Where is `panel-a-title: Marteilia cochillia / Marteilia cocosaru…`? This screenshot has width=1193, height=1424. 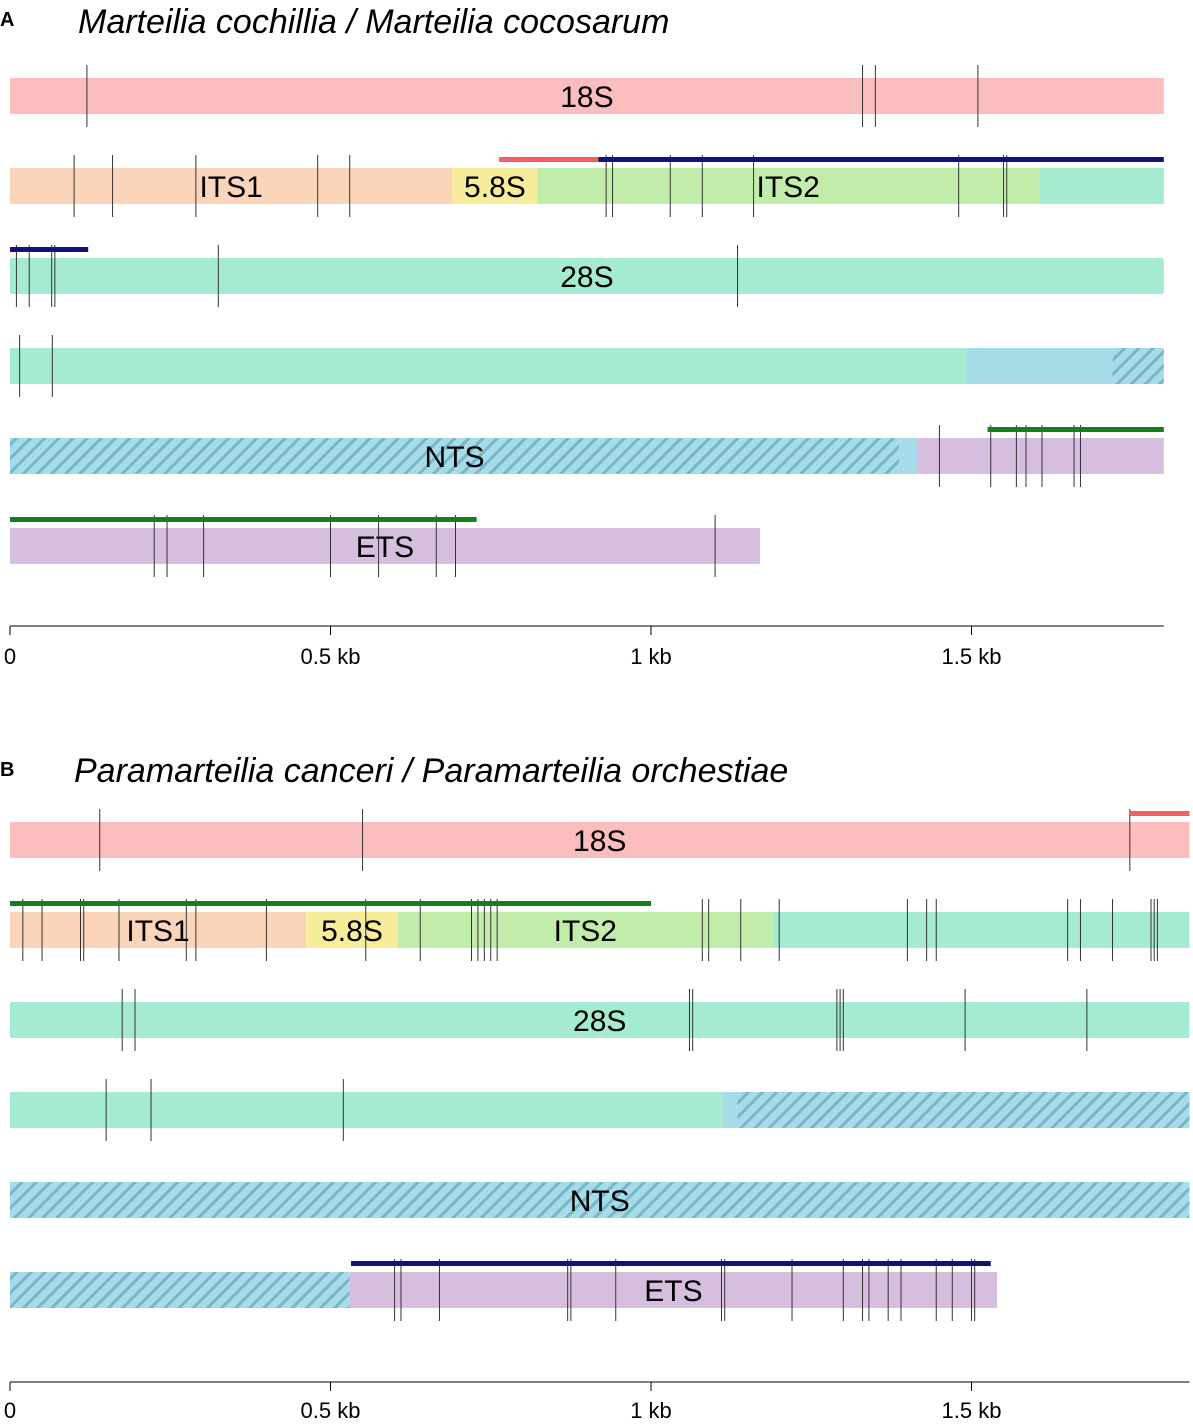 panel-a-title: Marteilia cochillia / Marteilia cocosaru… is located at coordinates (373, 22).